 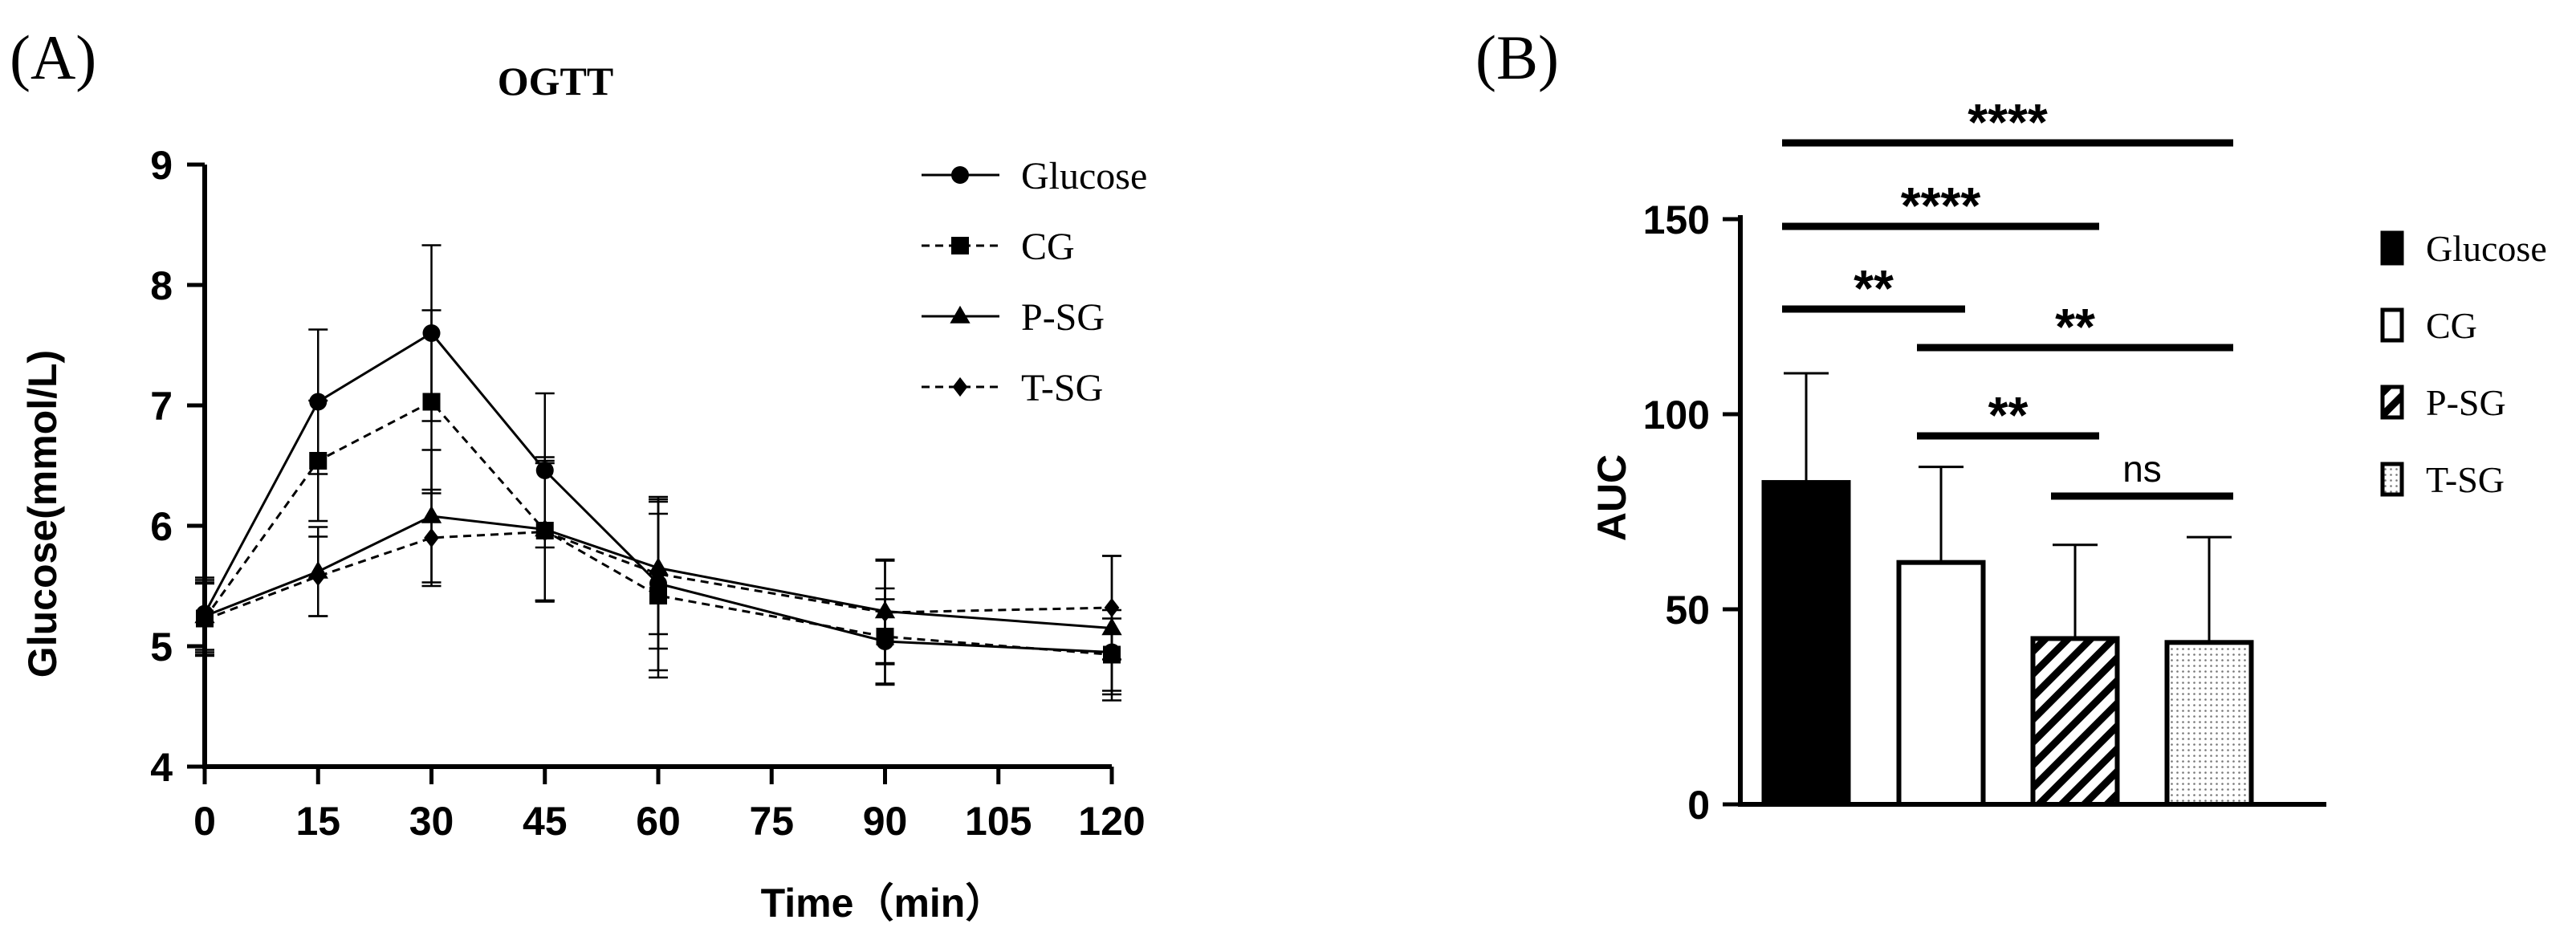 I want to click on chart-a-title: OGTT, so click(x=555, y=81).